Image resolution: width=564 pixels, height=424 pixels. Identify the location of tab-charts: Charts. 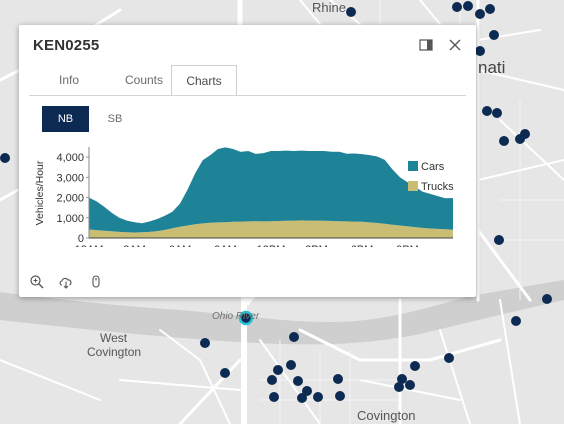
(204, 80).